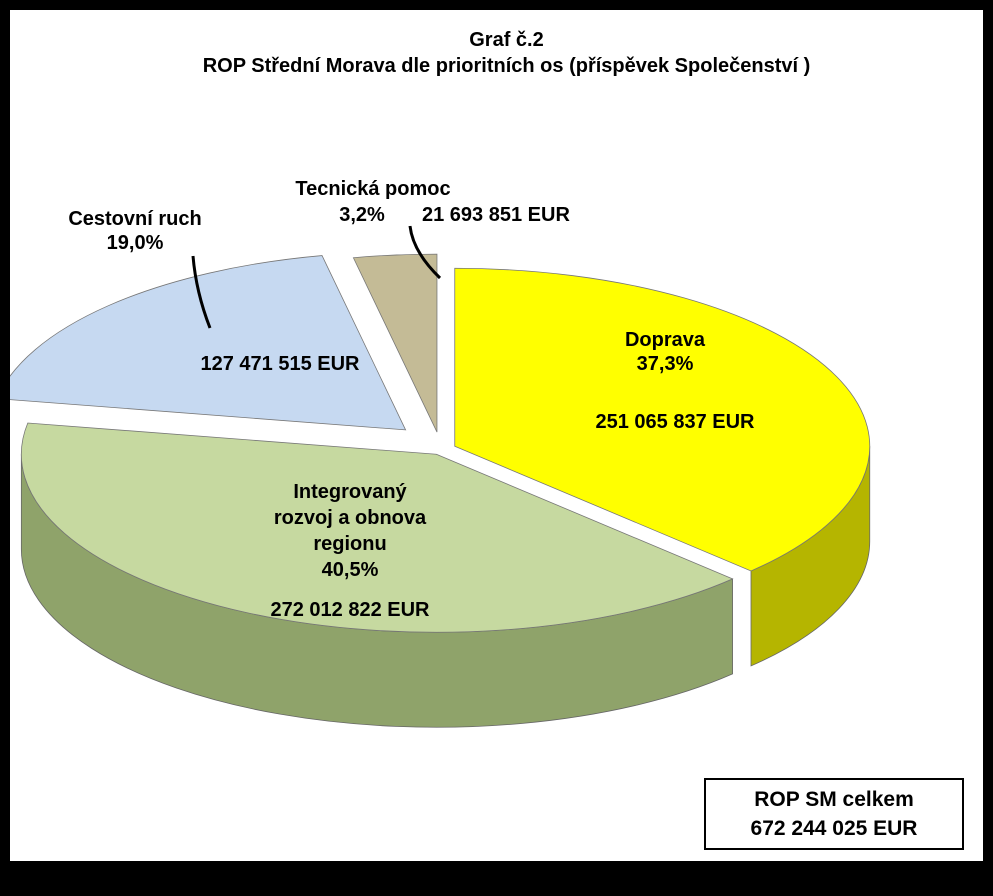  What do you see at coordinates (350, 610) in the screenshot?
I see `slice-value-integrovany: 272 012 822 EUR` at bounding box center [350, 610].